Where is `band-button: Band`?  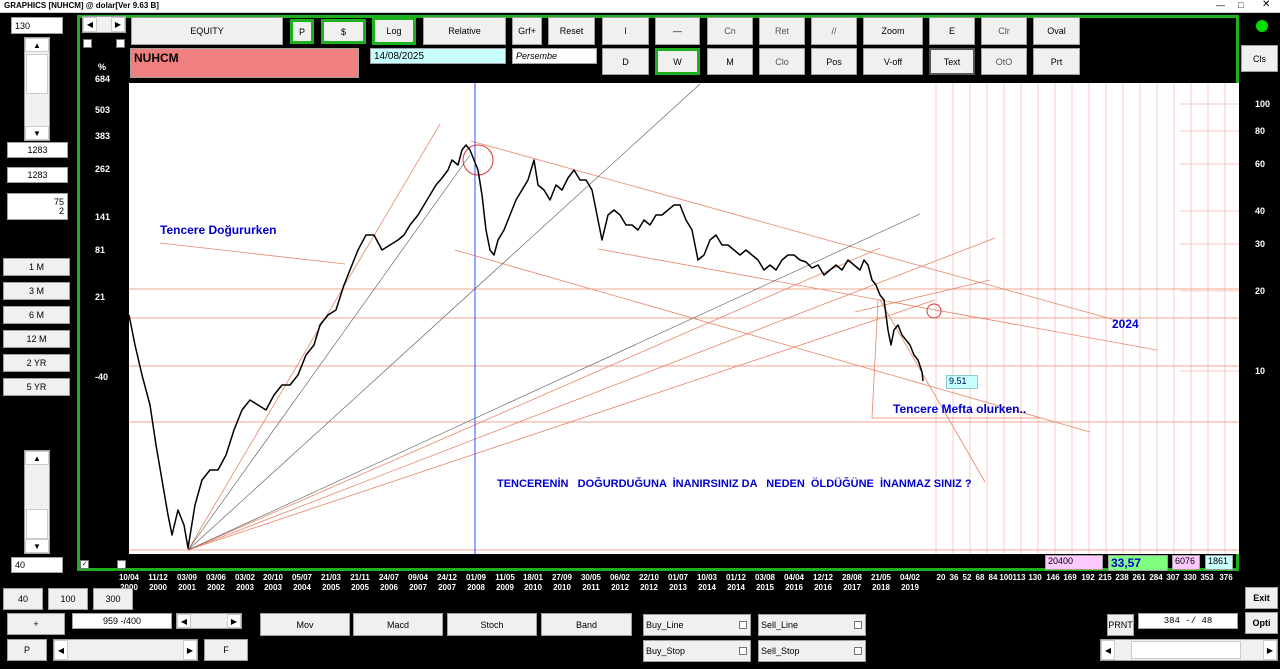
band-button: Band is located at coordinates (586, 624).